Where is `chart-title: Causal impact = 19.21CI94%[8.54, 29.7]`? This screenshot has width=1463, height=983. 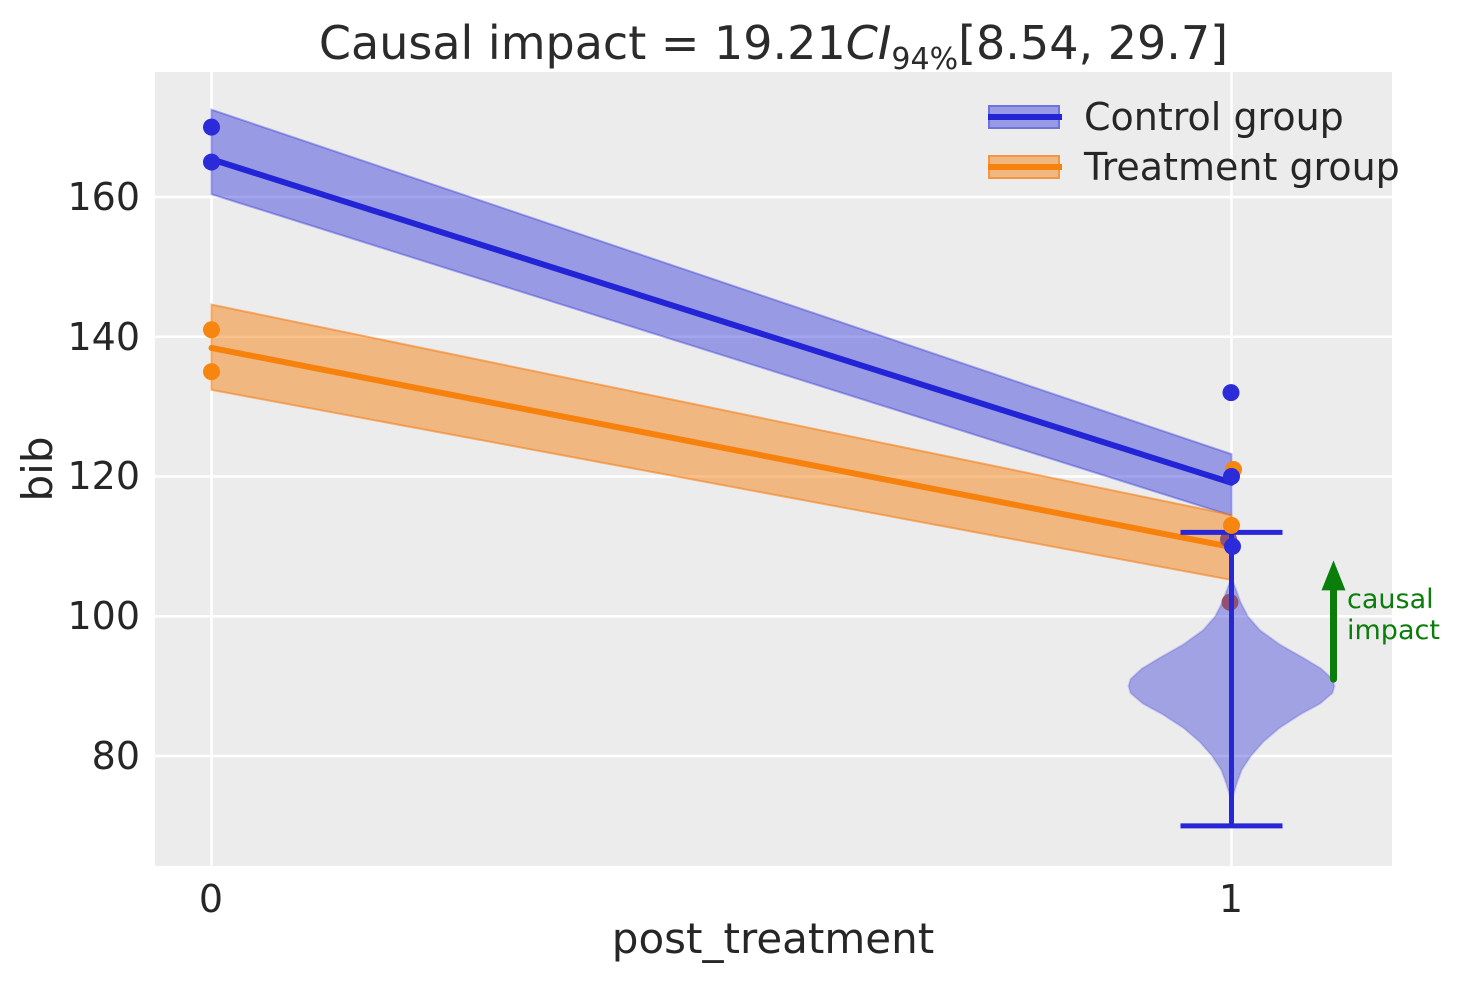 chart-title: Causal impact = 19.21CI94%[8.54, 29.7] is located at coordinates (773, 46).